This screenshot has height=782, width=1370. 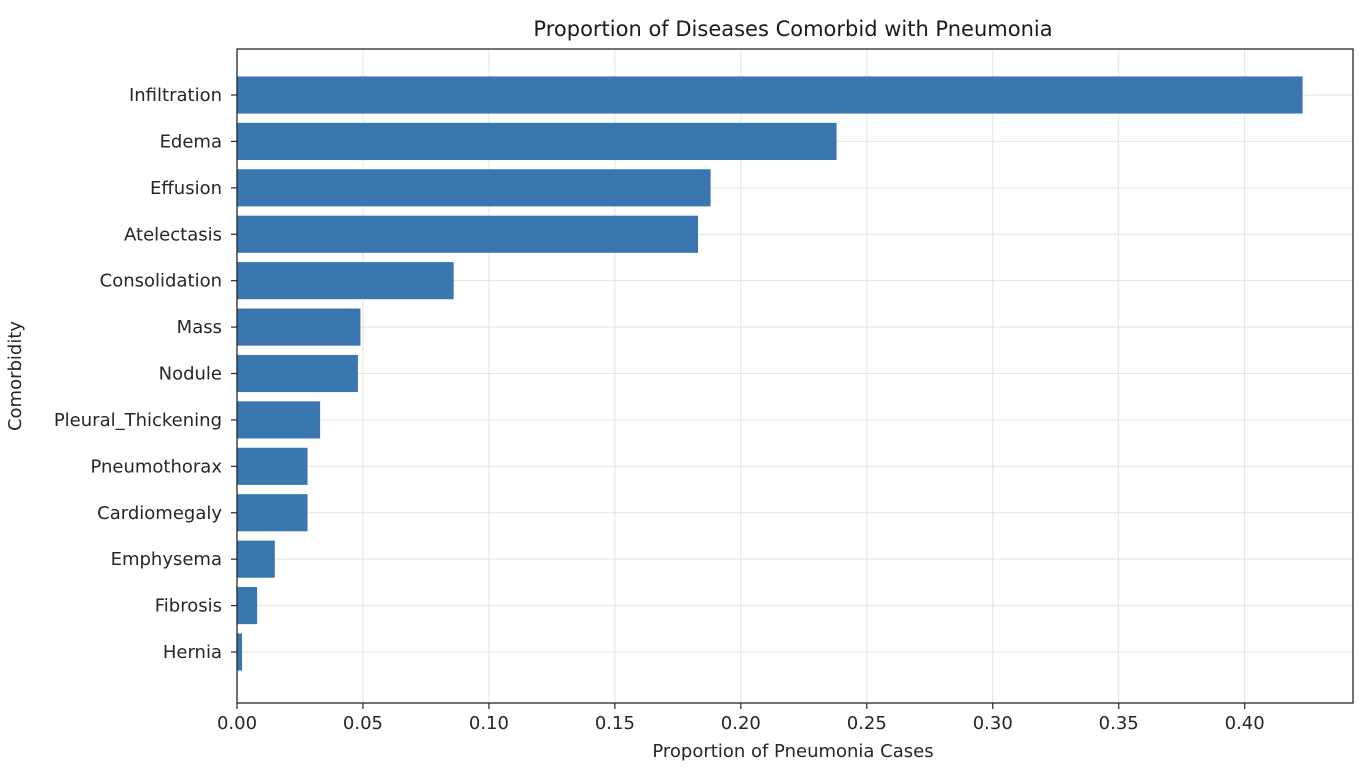 What do you see at coordinates (247, 606) in the screenshot?
I see `bar-fibrosis` at bounding box center [247, 606].